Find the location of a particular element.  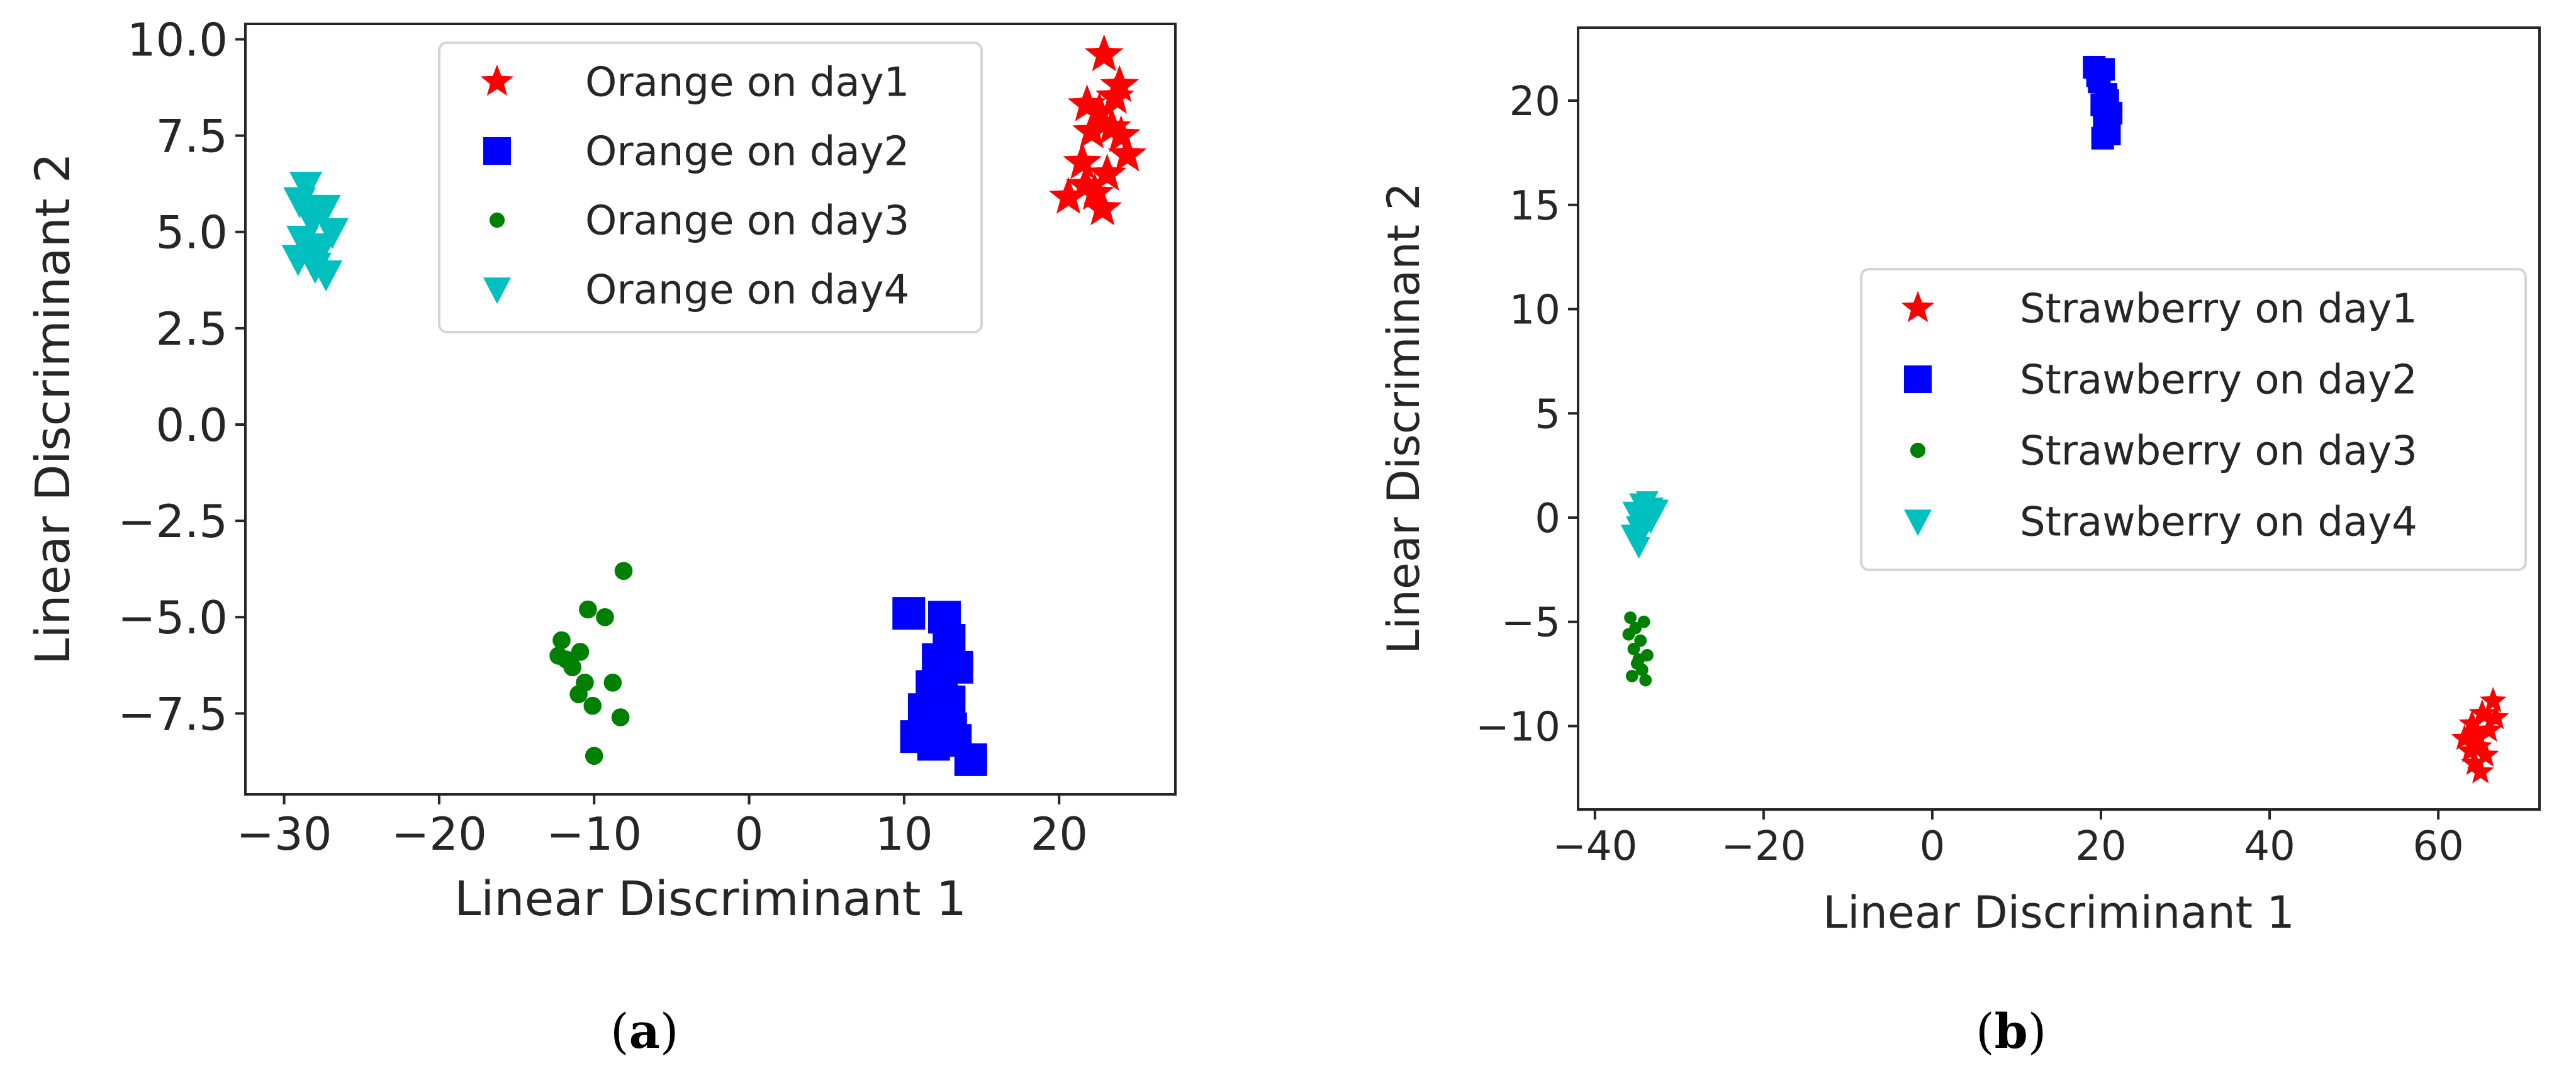

y-tick-label-b: 0 is located at coordinates (1547, 519).